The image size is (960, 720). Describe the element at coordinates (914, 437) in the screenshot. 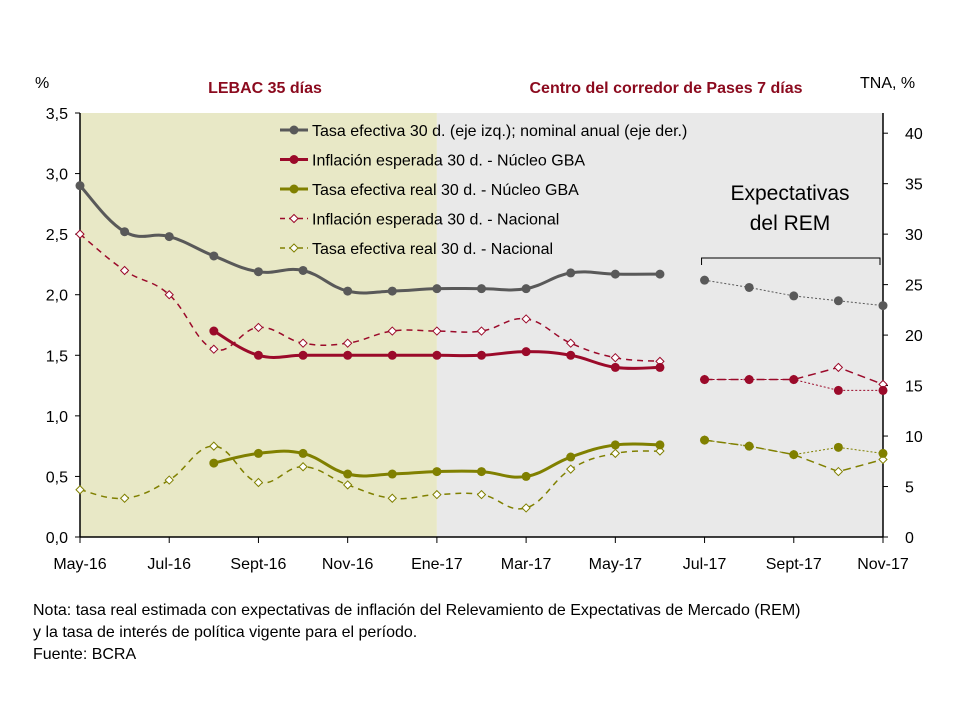

I see `y2-tick-label: 10` at that location.